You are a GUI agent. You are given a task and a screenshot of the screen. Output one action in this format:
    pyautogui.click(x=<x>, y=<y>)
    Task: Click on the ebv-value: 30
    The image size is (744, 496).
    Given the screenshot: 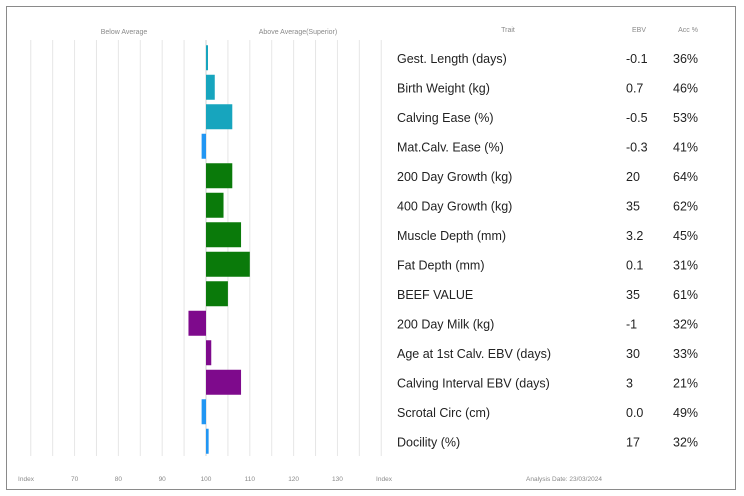 What is the action you would take?
    pyautogui.click(x=633, y=354)
    